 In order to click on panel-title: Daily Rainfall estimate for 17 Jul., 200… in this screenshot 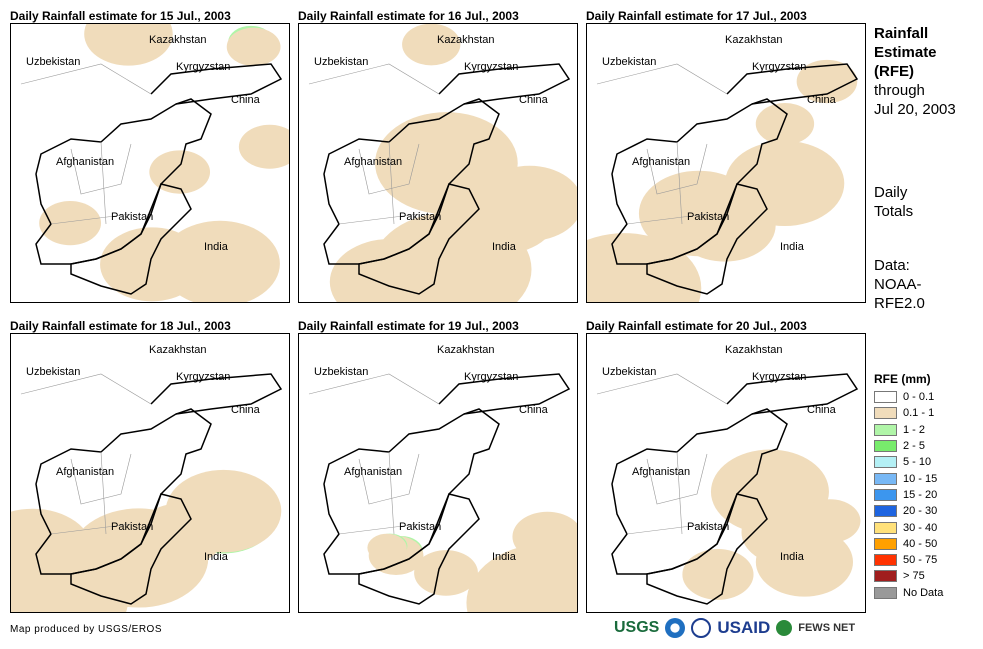, I will do `click(696, 16)`.